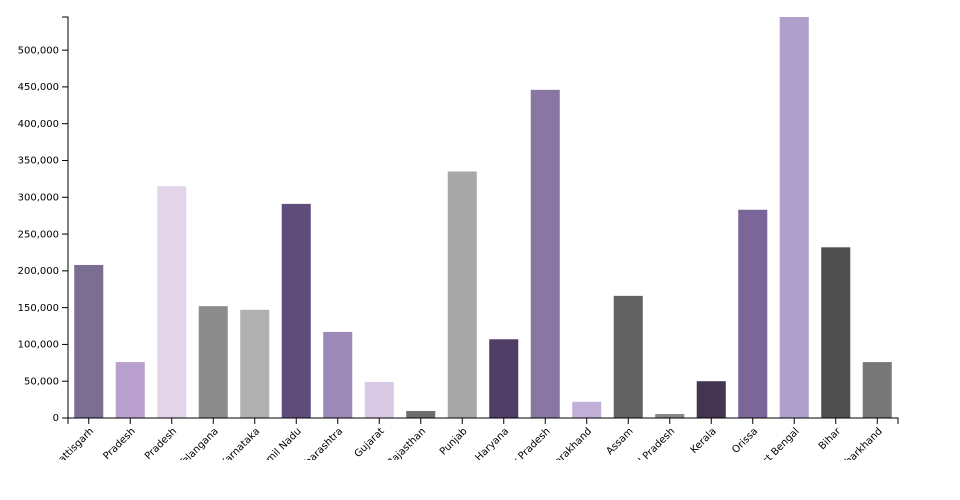  I want to click on y-tick-label: 500,000, so click(38, 50).